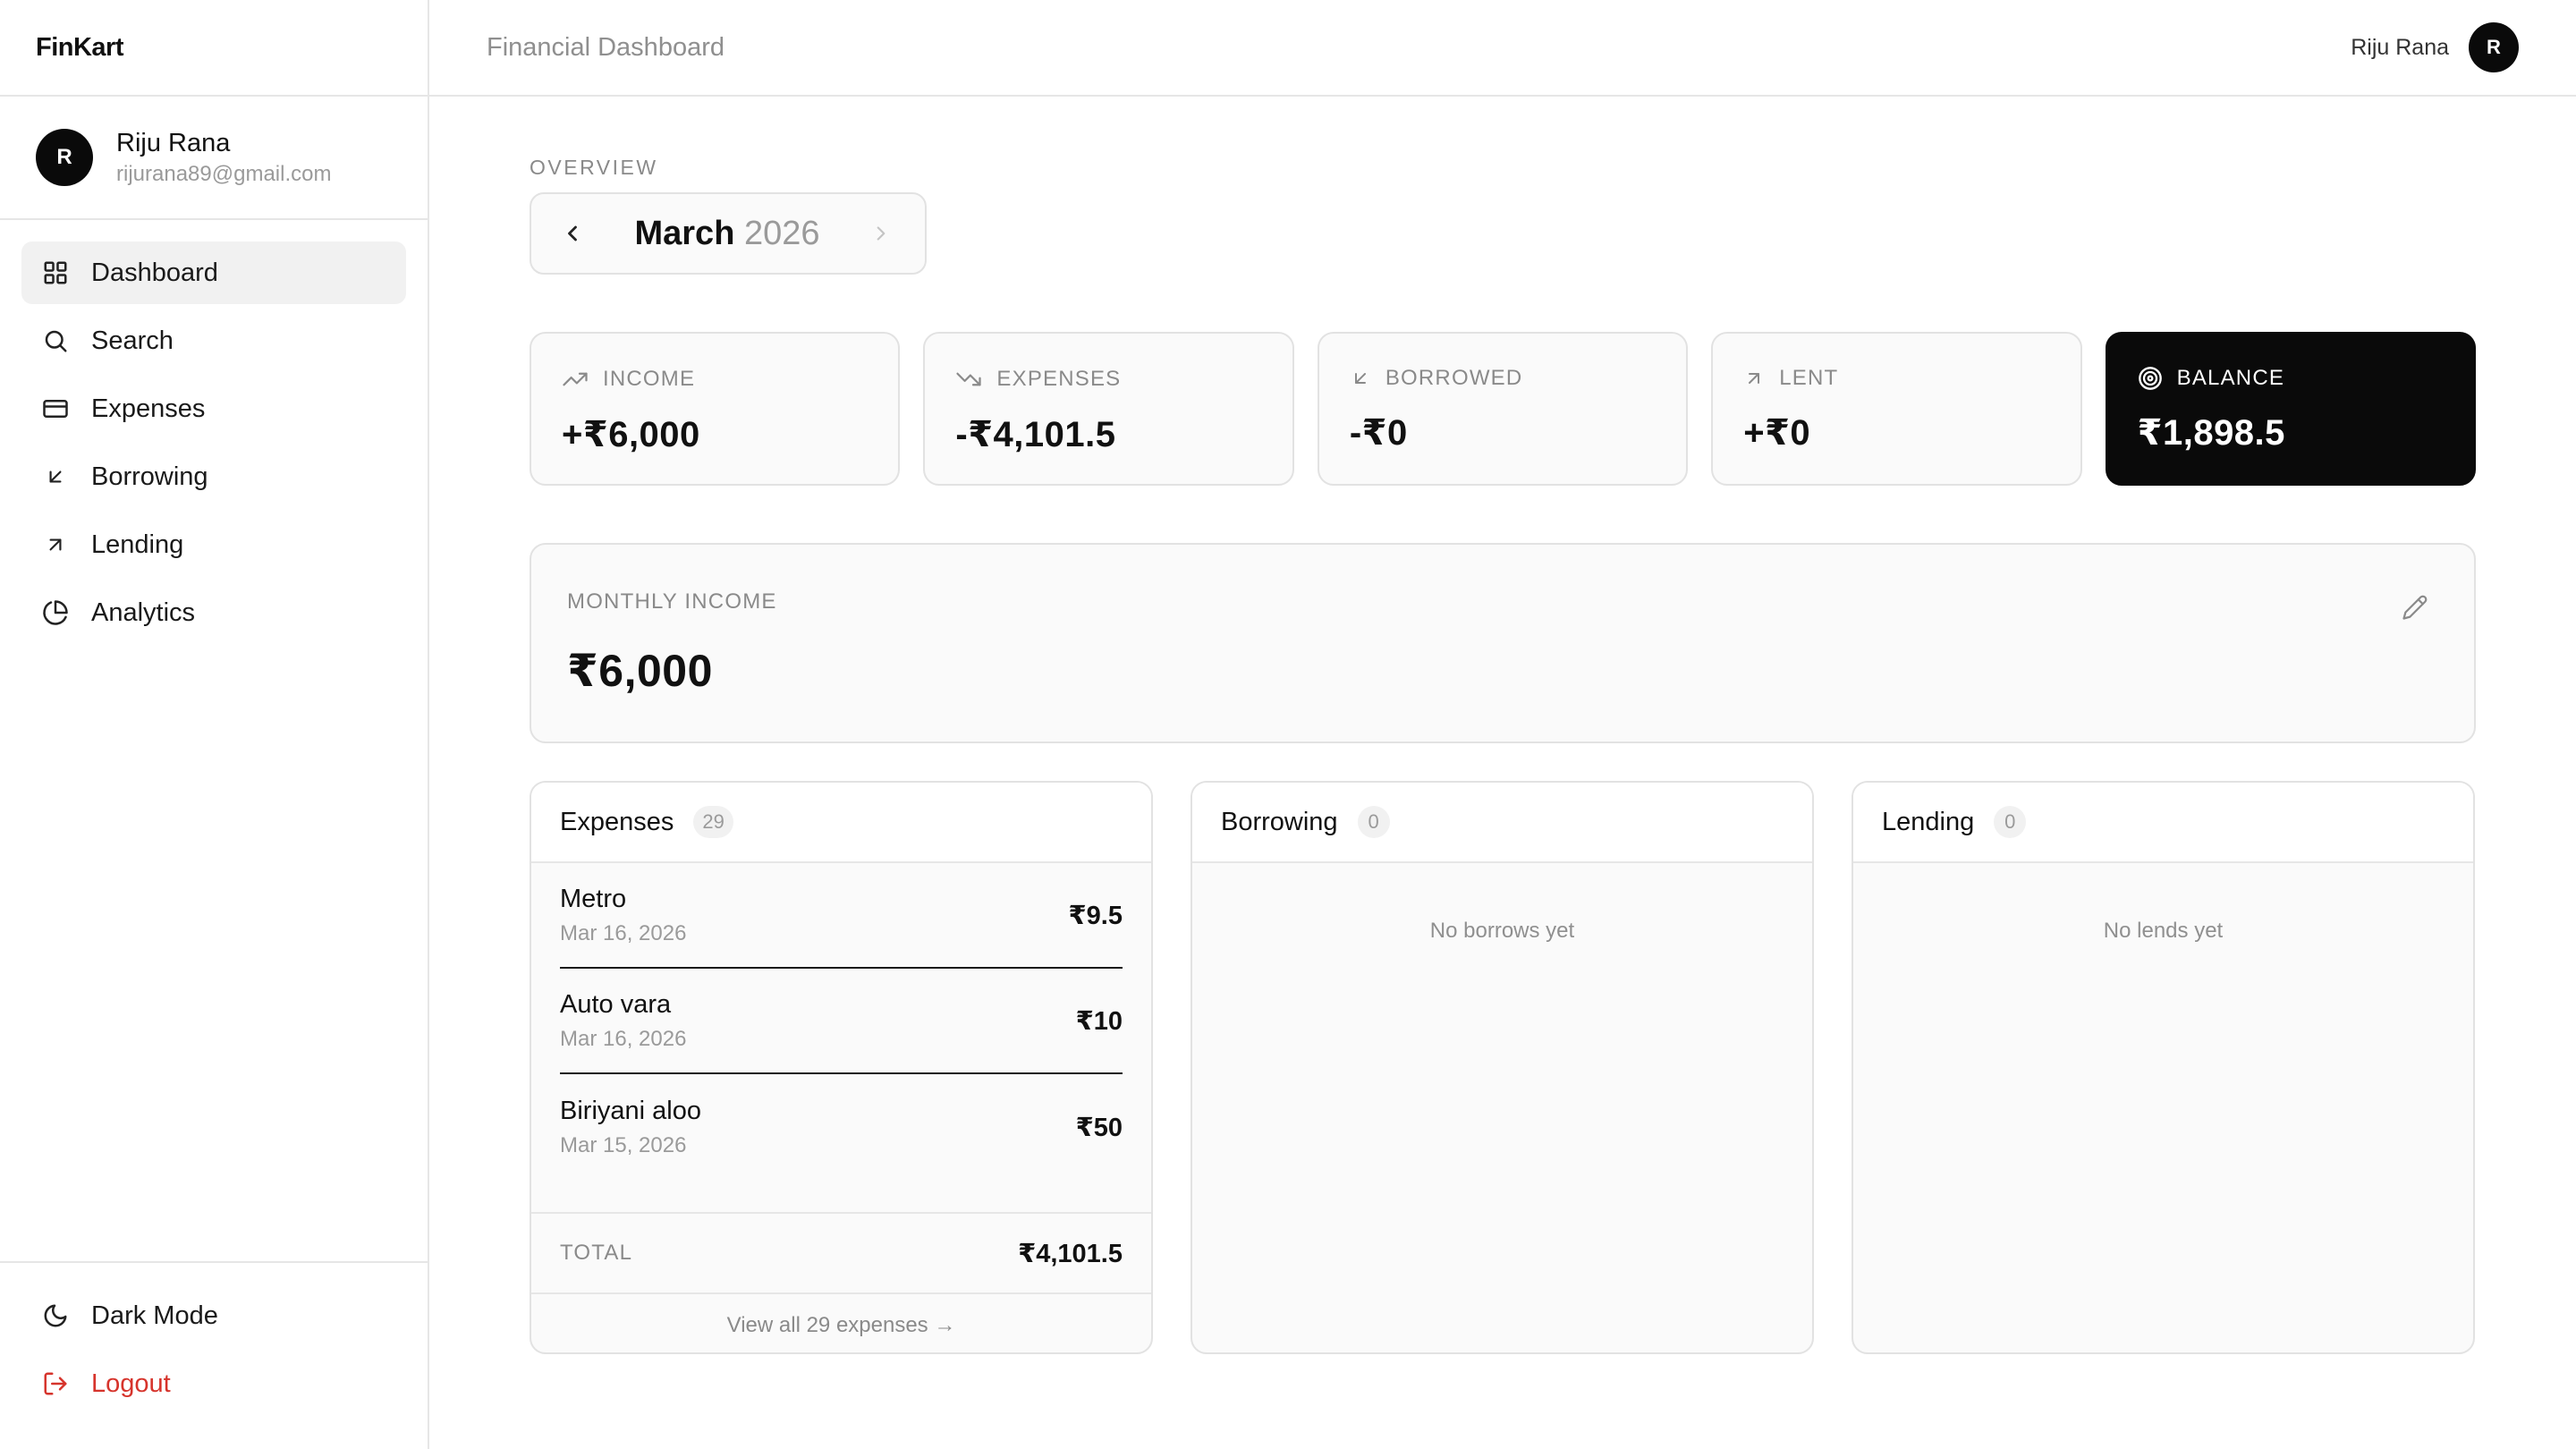 This screenshot has height=1449, width=2576. I want to click on chevron-right-icon, so click(881, 233).